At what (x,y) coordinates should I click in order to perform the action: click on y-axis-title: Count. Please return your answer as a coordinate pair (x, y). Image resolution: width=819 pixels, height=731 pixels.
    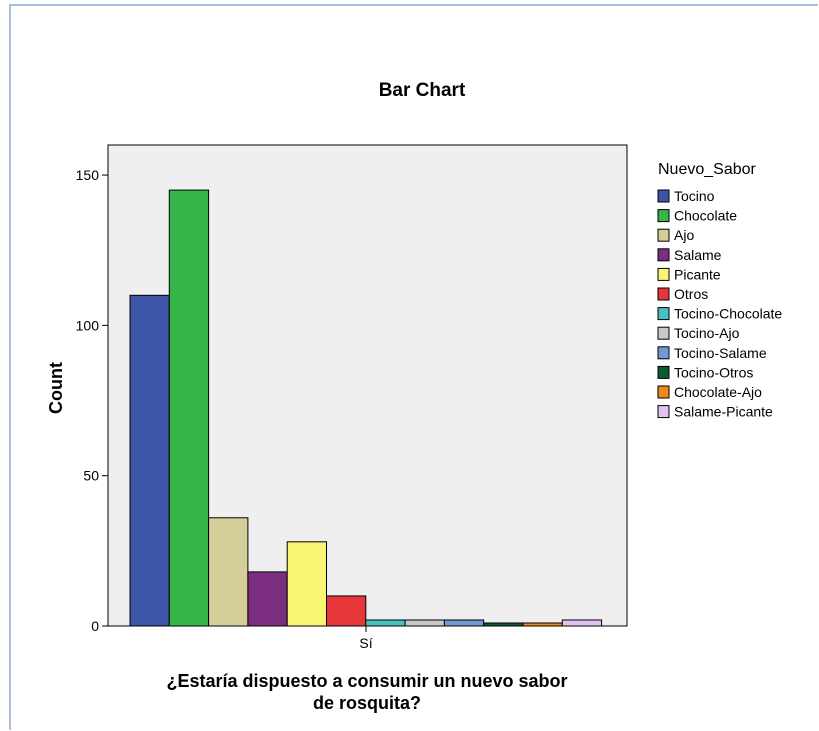
    Looking at the image, I should click on (56, 388).